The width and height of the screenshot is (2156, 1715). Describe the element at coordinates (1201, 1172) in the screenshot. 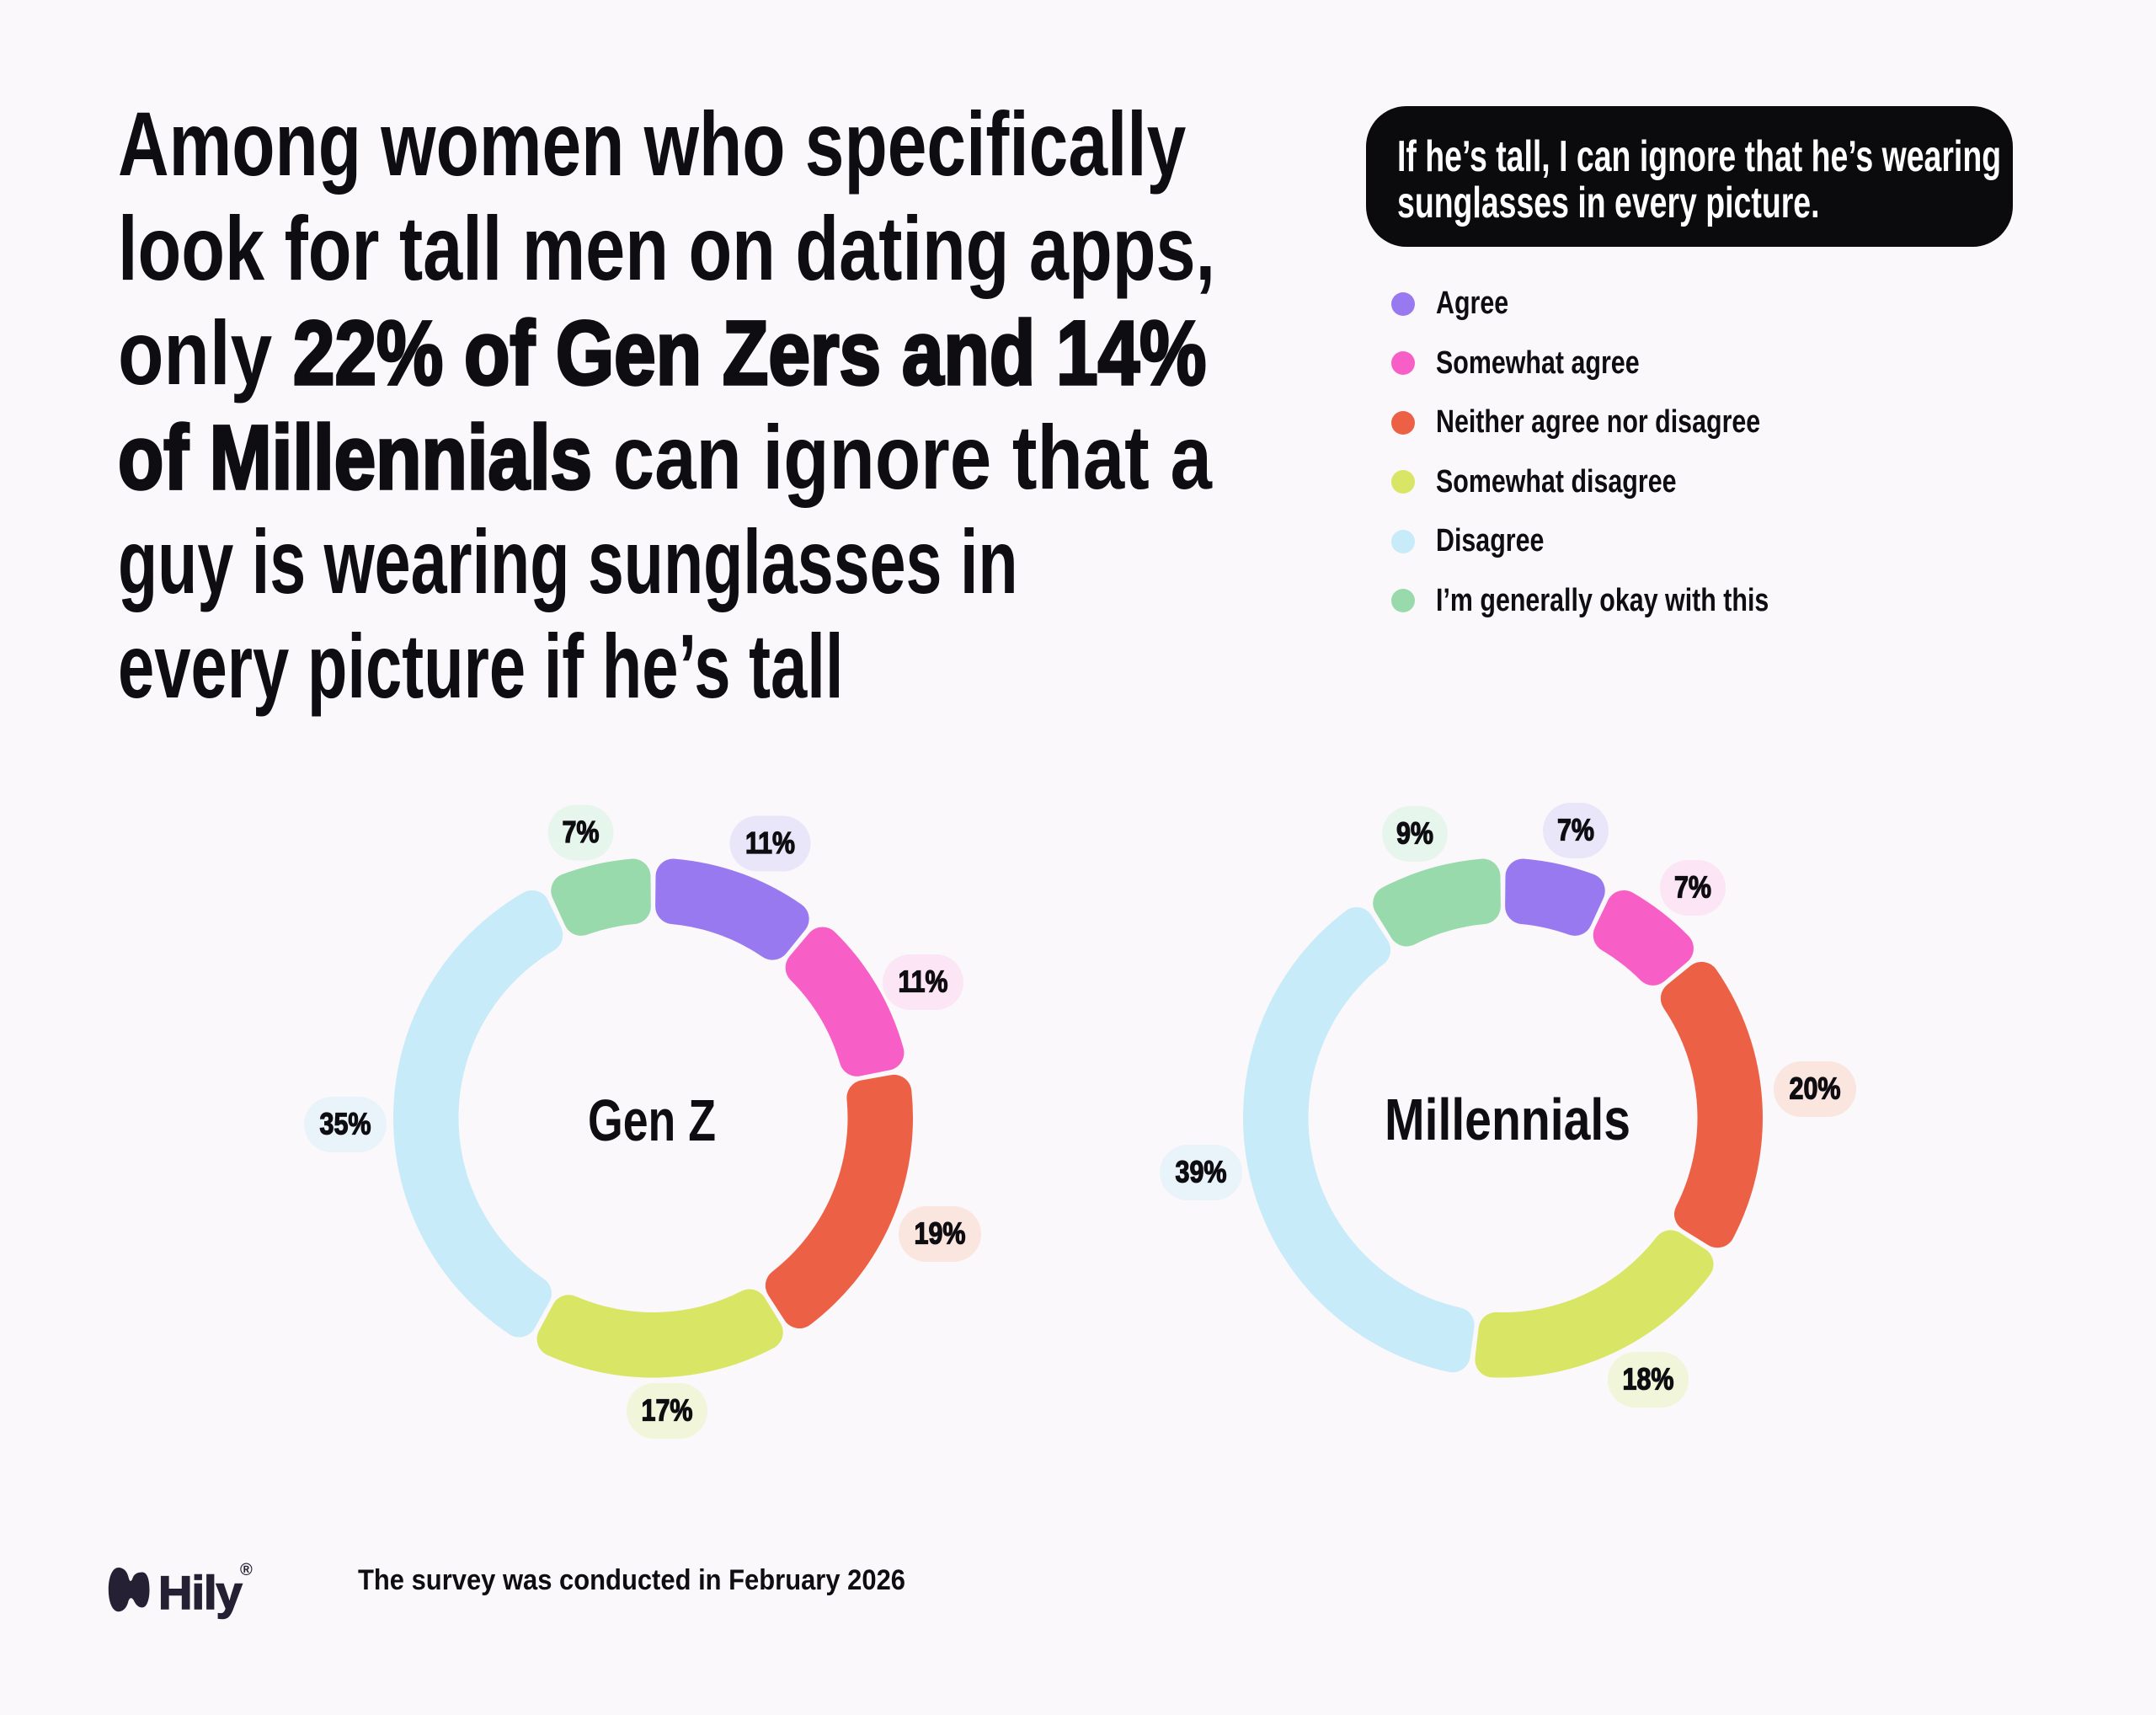

I see `svg-text: 39%` at that location.